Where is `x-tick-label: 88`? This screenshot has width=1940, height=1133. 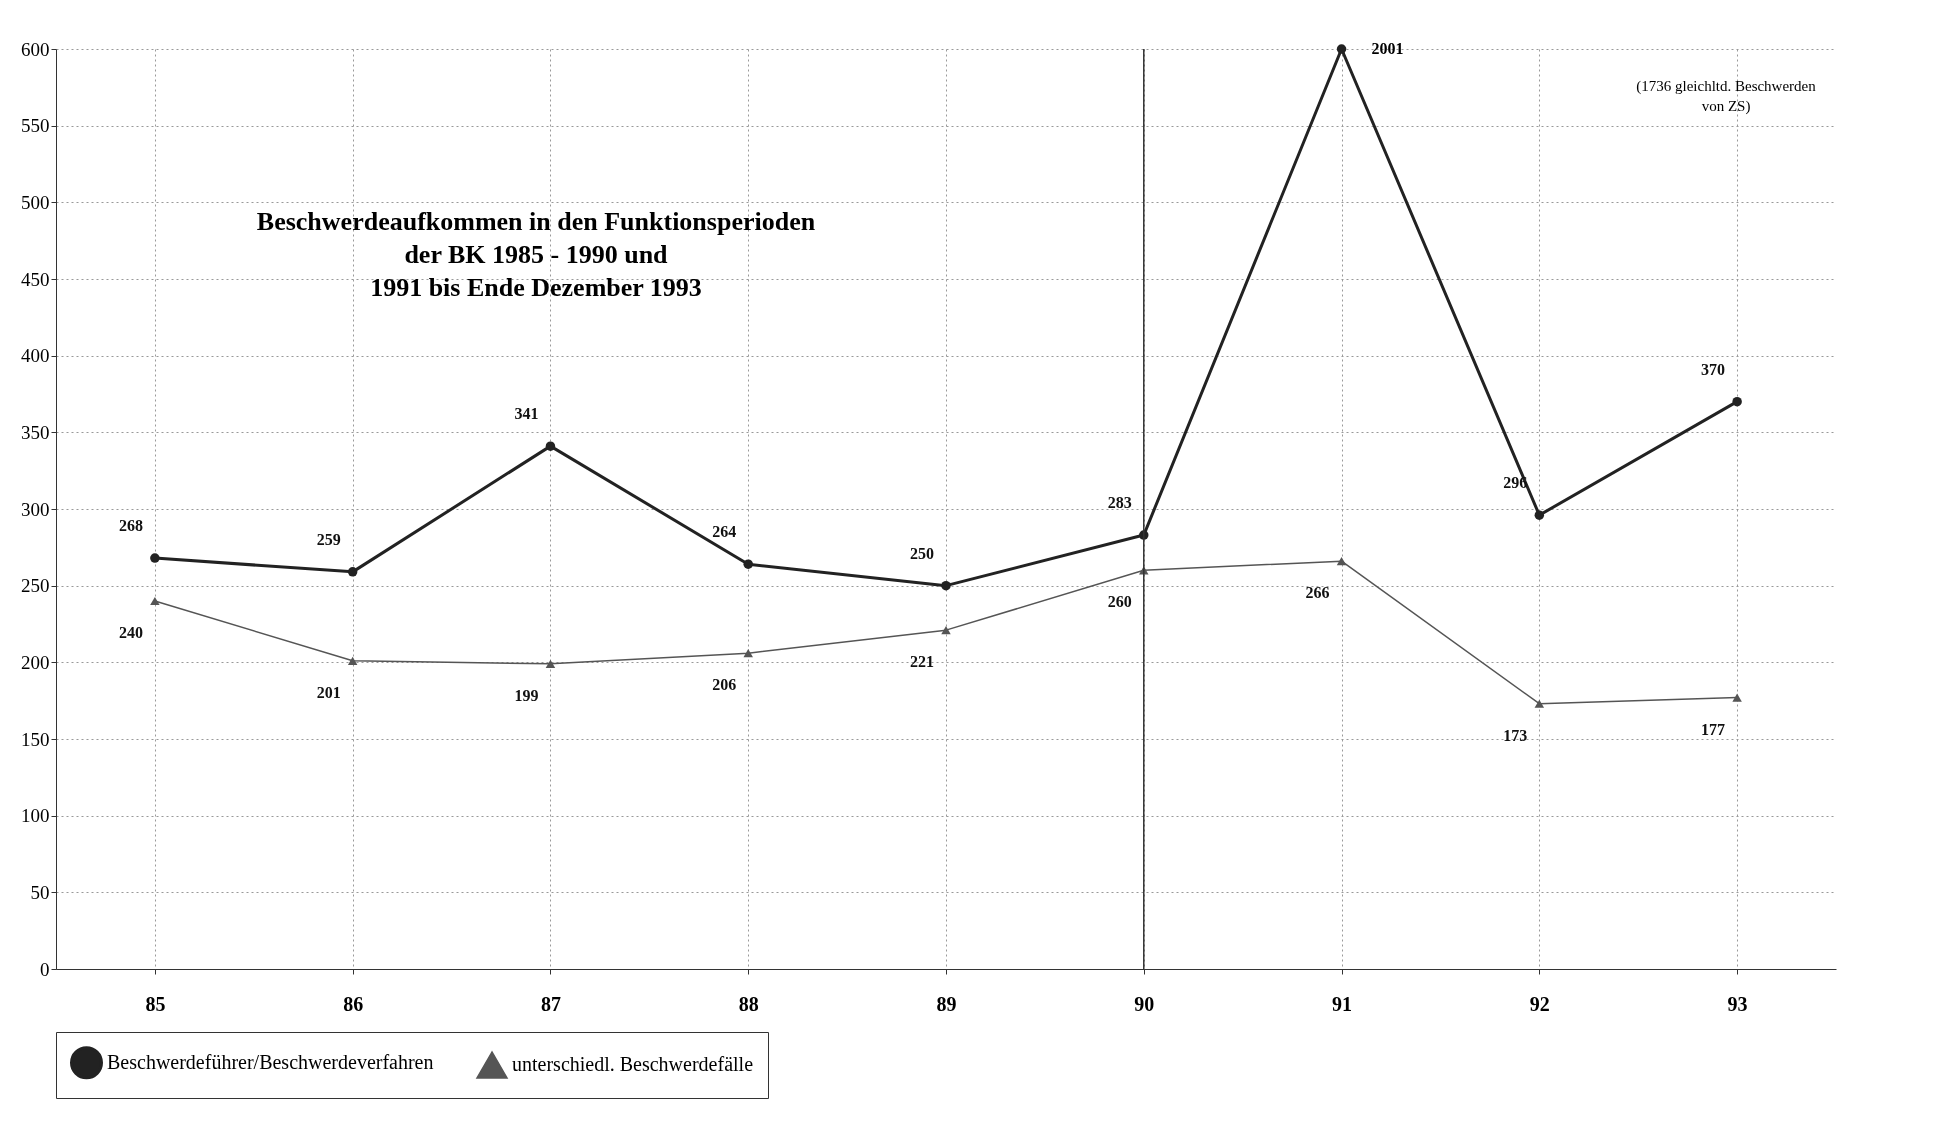
x-tick-label: 88 is located at coordinates (748, 1003).